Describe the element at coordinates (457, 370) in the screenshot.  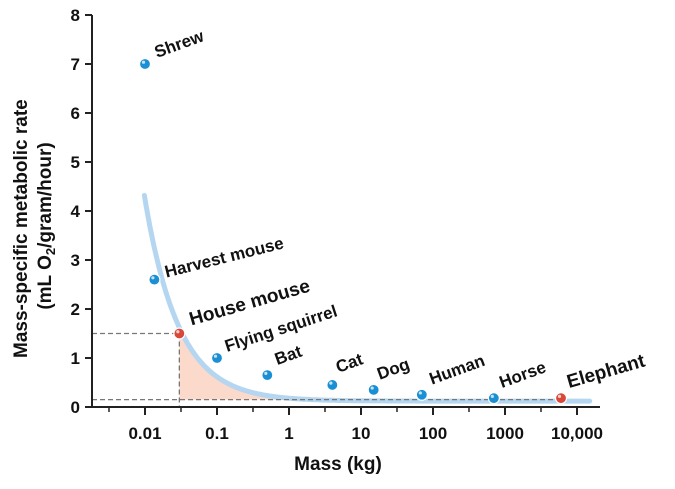
I see `point-label-human: Human` at that location.